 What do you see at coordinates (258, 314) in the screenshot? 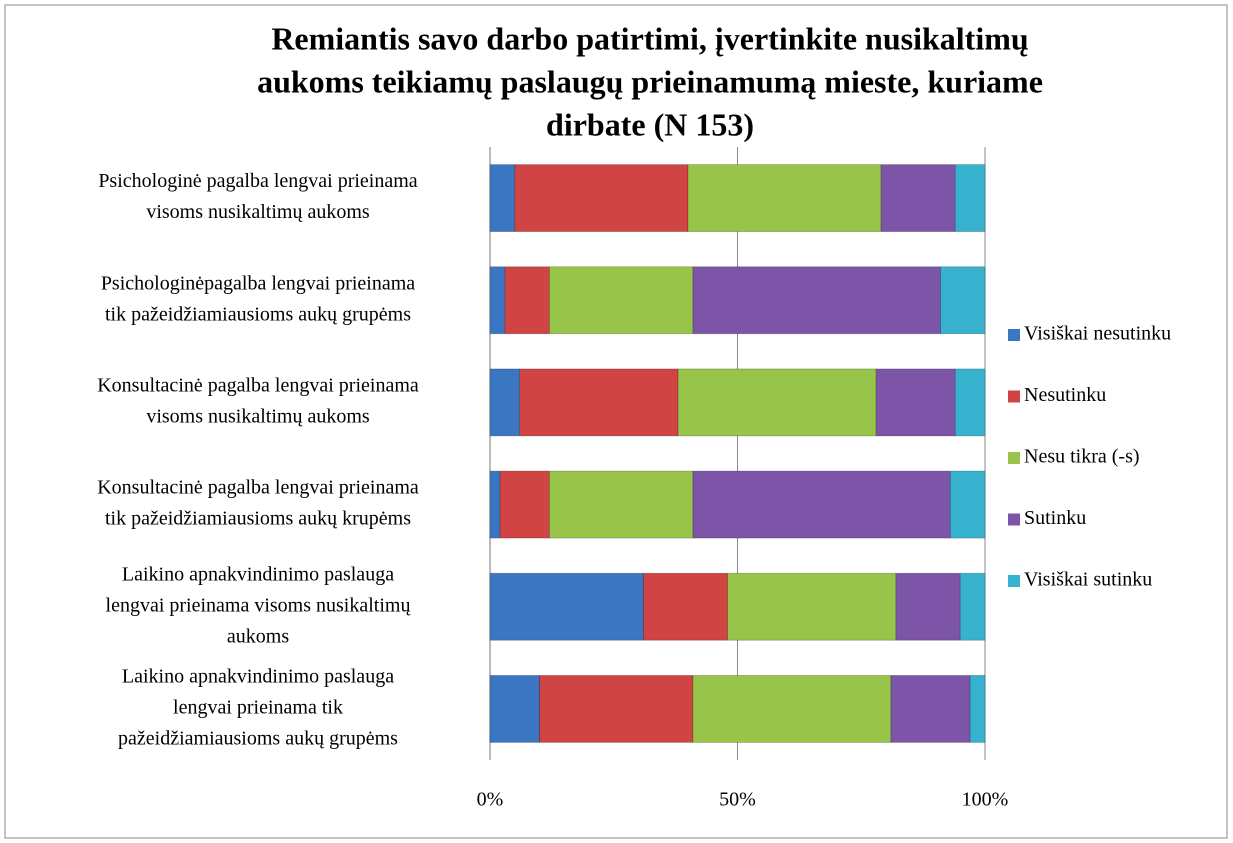
I see `y-tick-label: tik pažeidžiamiausioms aukų grupėms` at bounding box center [258, 314].